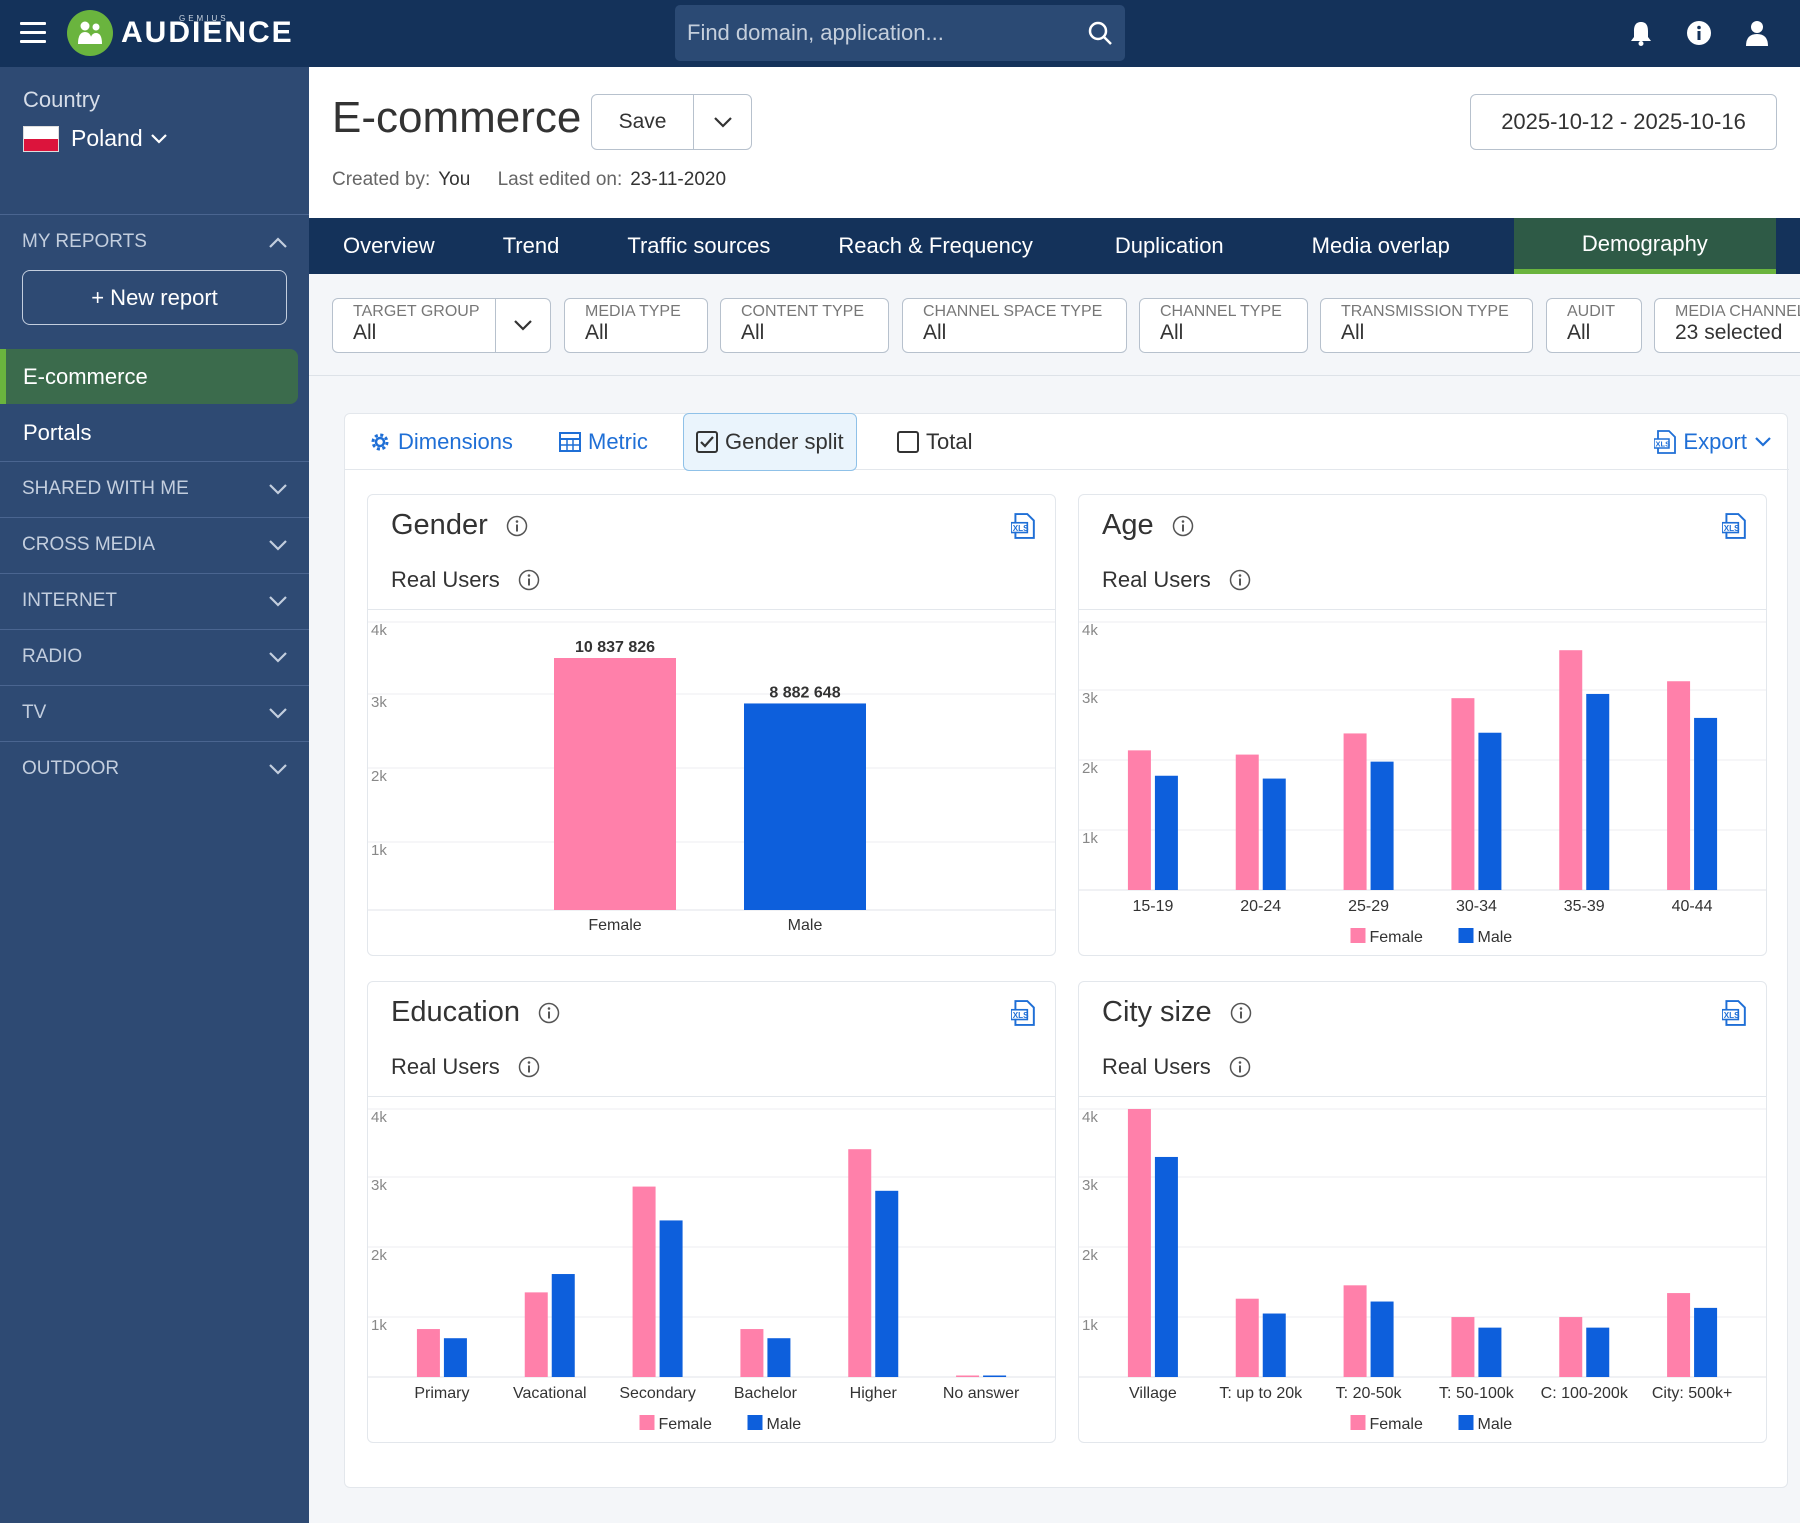 The width and height of the screenshot is (1800, 1523). I want to click on section-tv: TV, so click(154, 713).